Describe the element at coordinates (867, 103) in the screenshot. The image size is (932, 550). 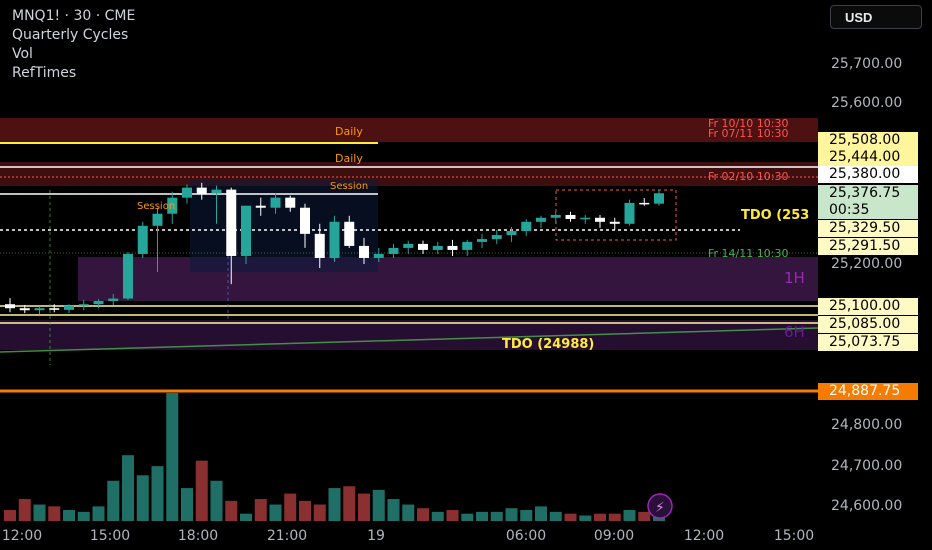
I see `price-tick: 25,600.00` at that location.